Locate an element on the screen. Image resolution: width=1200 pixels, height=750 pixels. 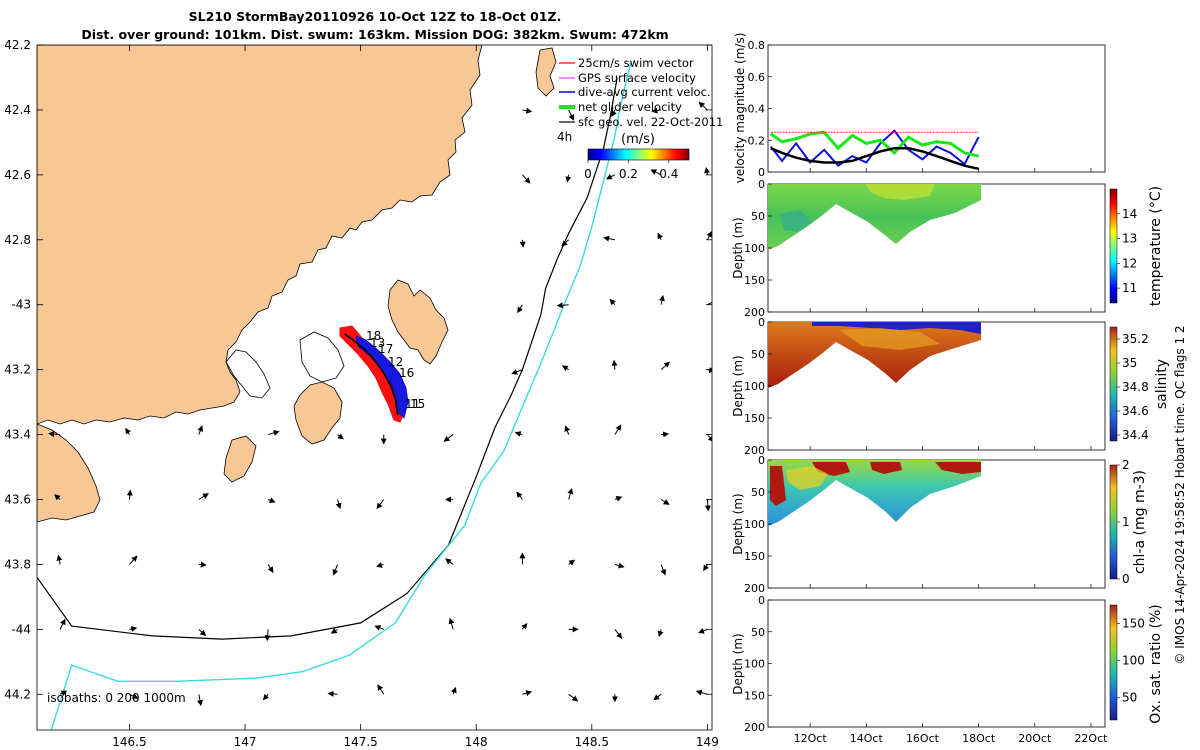
velocity-ytick-label: 0.2 is located at coordinates (757, 140).